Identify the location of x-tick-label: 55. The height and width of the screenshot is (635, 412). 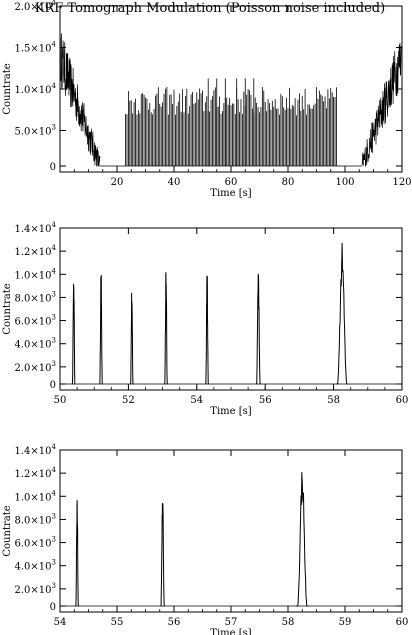
(117, 622).